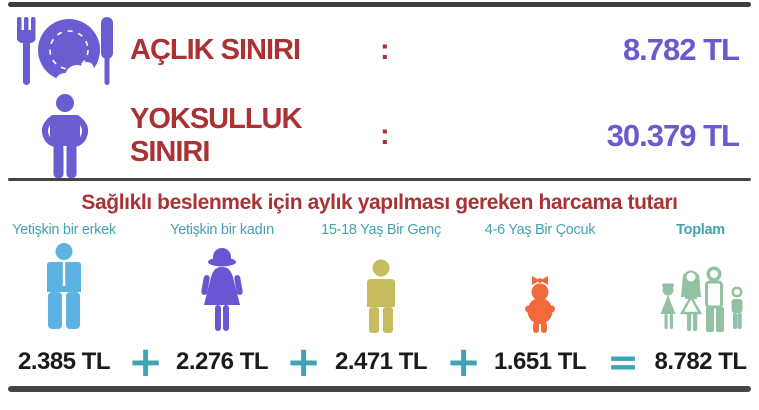 This screenshot has height=410, width=759. I want to click on top-divider, so click(379, 4).